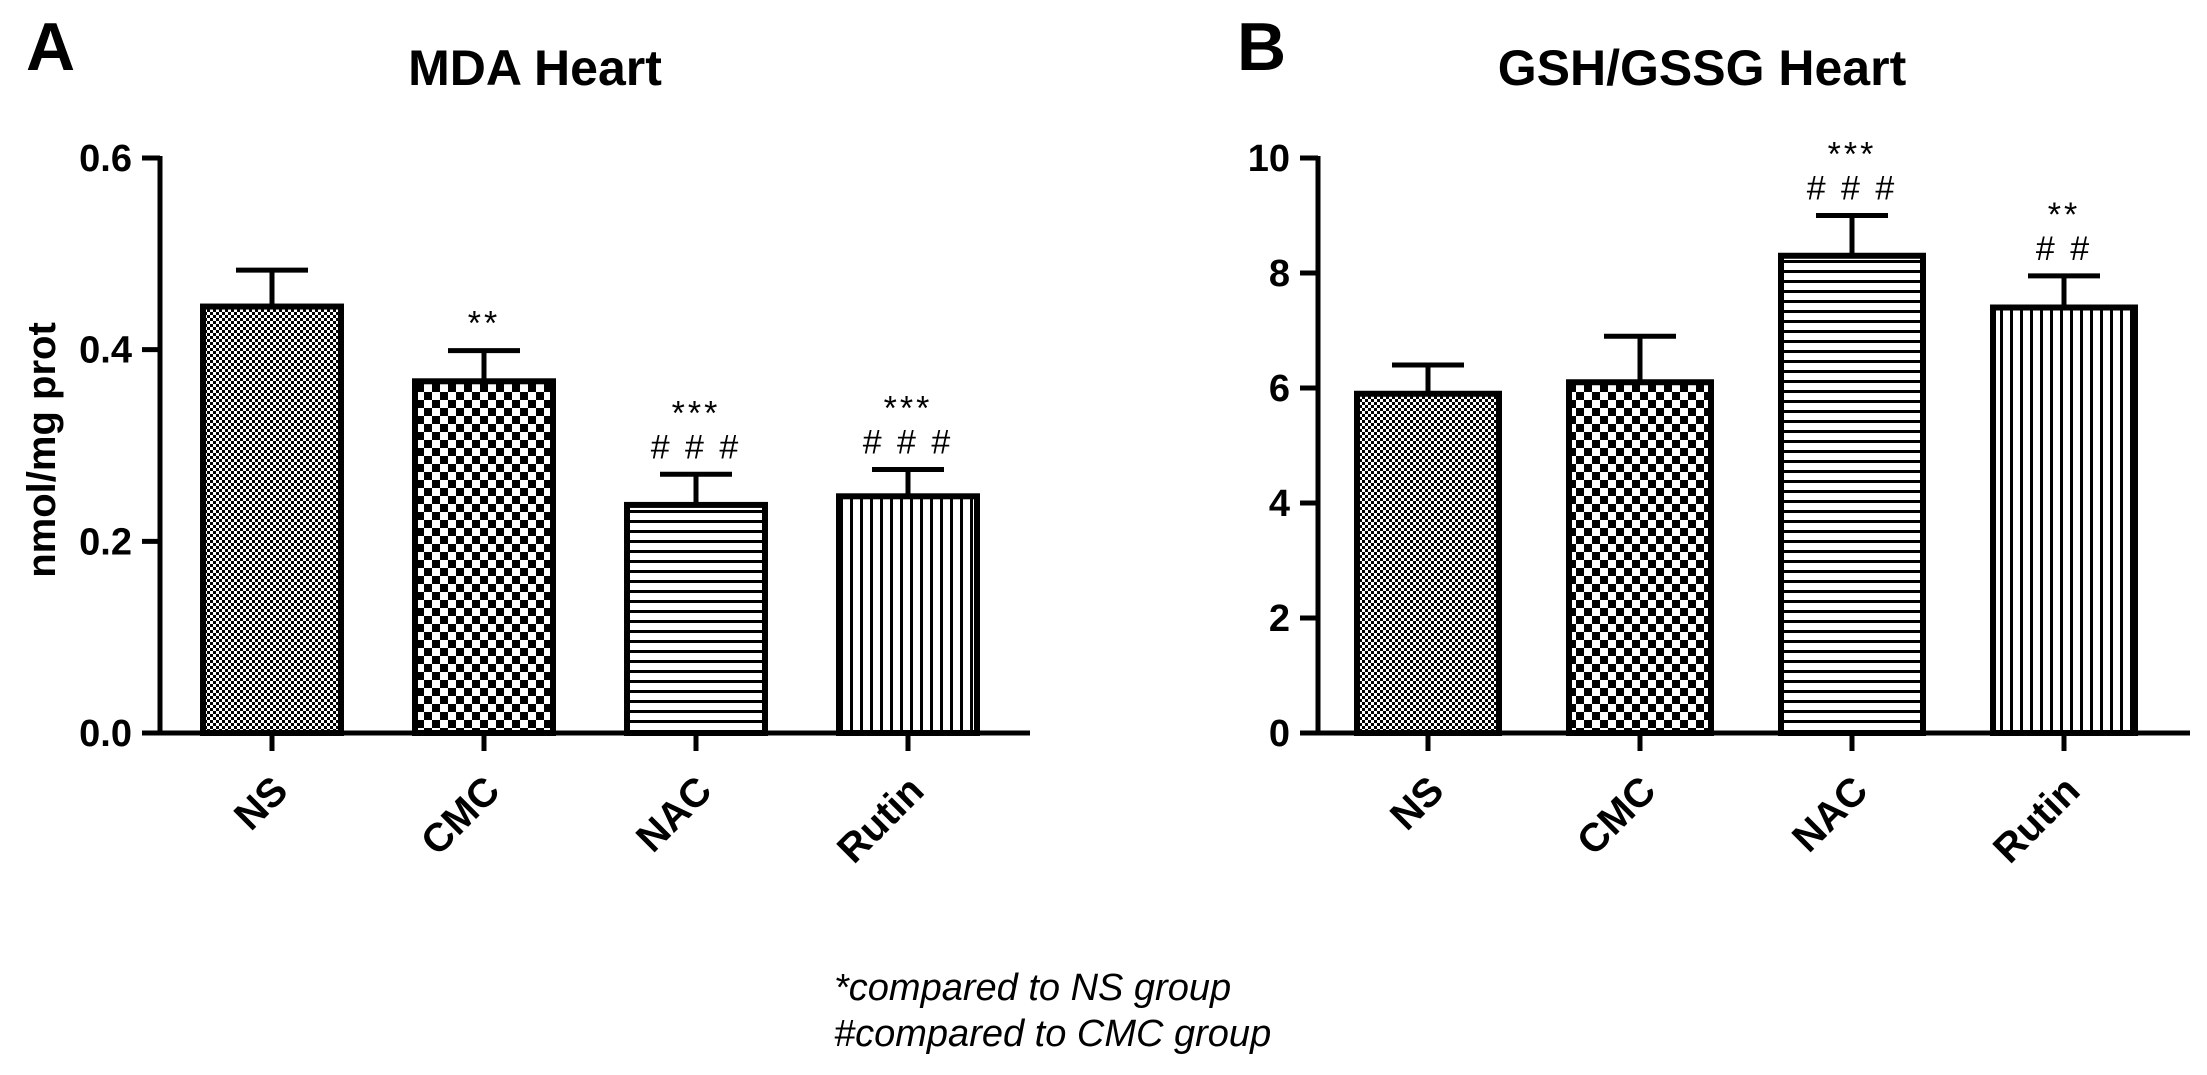 This screenshot has height=1075, width=2207. What do you see at coordinates (2064, 249) in the screenshot?
I see `chart-b-hash-label: # #` at bounding box center [2064, 249].